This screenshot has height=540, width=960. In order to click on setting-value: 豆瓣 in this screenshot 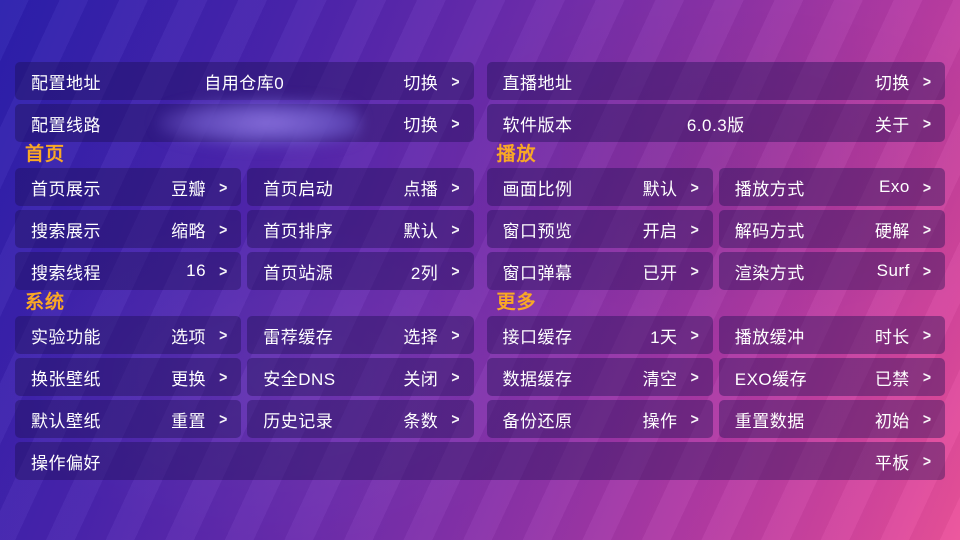, I will do `click(189, 189)`.